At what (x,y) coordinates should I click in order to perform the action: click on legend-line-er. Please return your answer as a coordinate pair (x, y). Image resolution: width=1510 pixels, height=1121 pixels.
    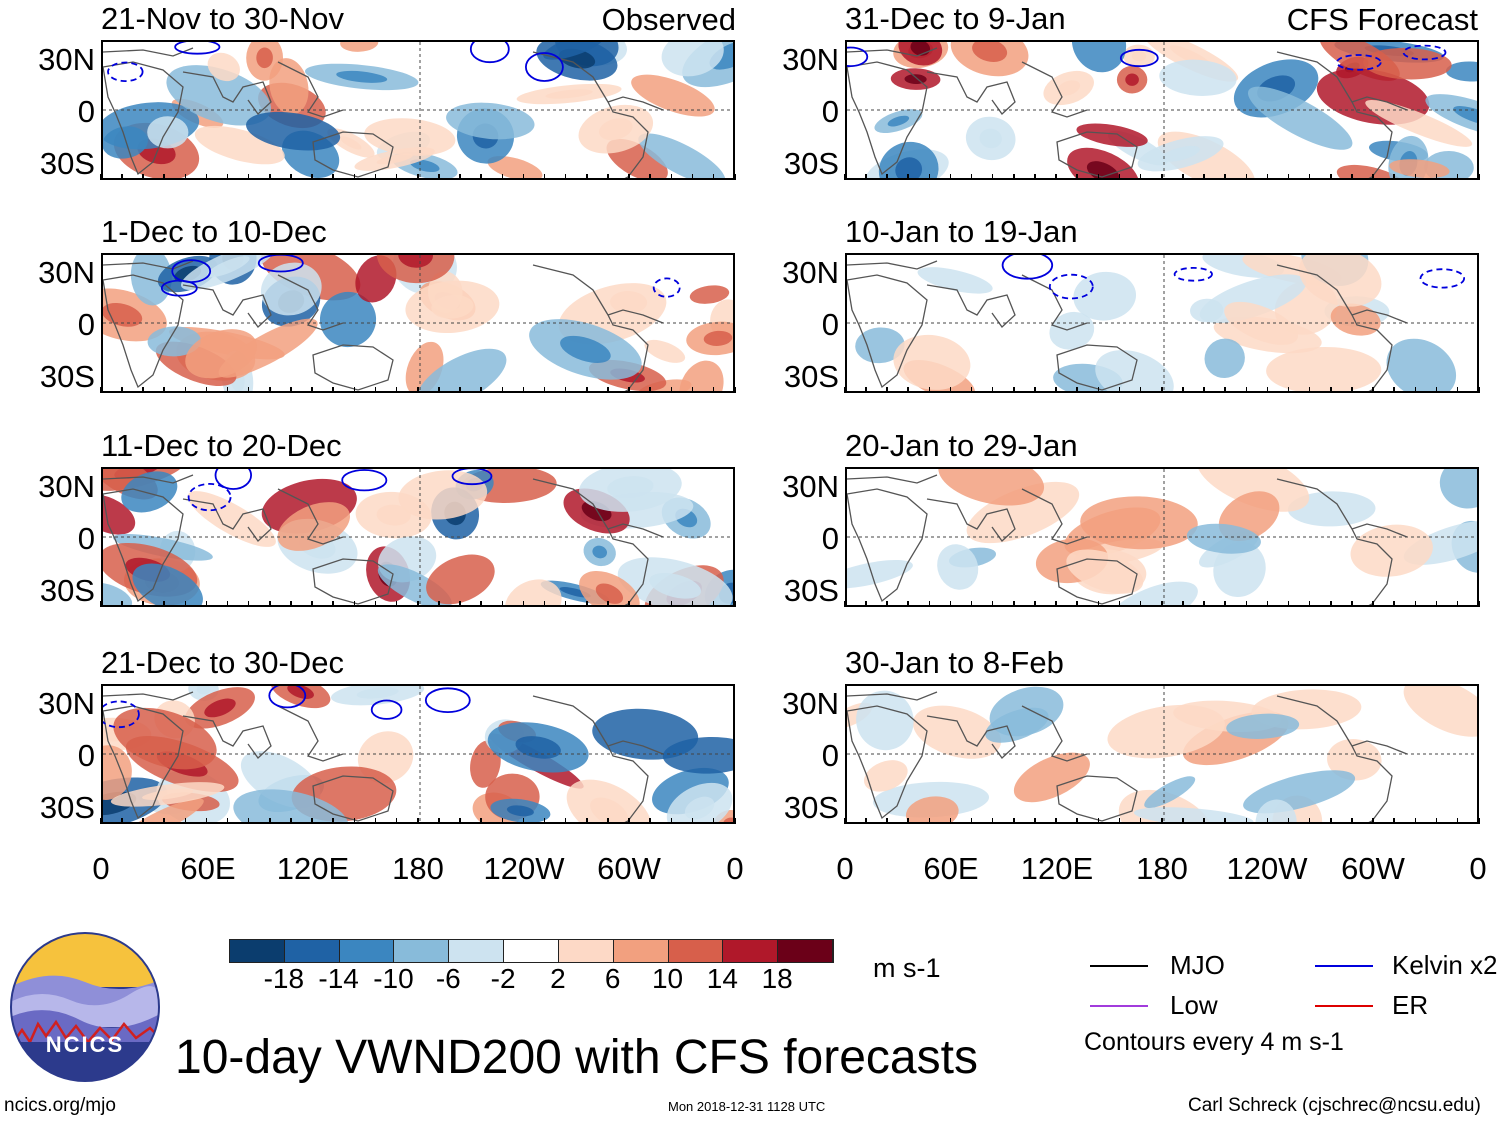
    Looking at the image, I should click on (1344, 1006).